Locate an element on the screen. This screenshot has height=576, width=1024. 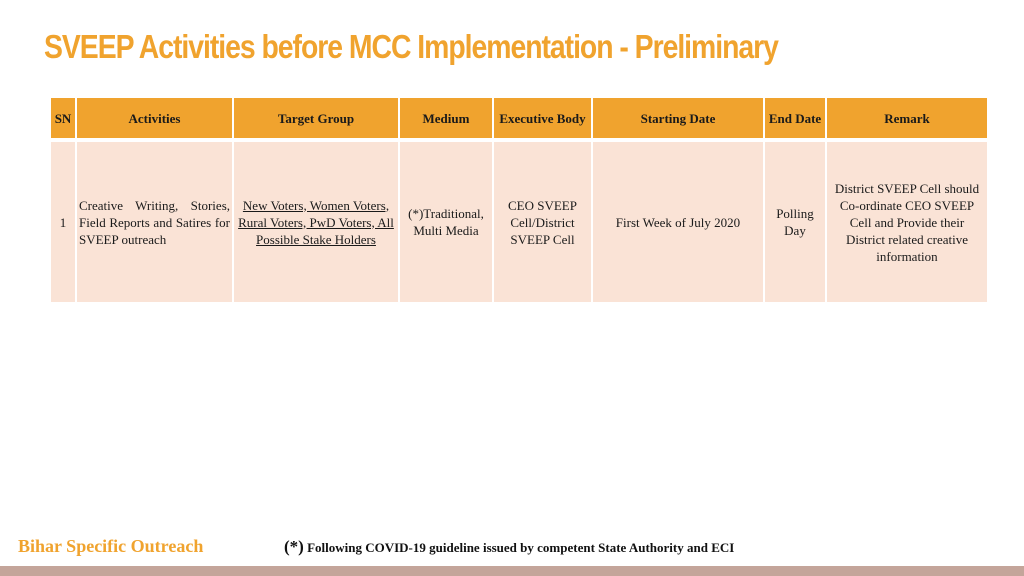
header-remark: Remark is located at coordinates (907, 118).